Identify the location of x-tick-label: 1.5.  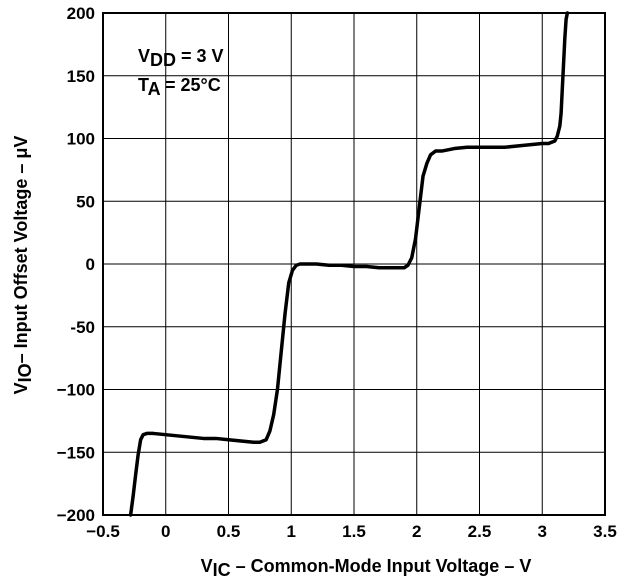
(354, 531).